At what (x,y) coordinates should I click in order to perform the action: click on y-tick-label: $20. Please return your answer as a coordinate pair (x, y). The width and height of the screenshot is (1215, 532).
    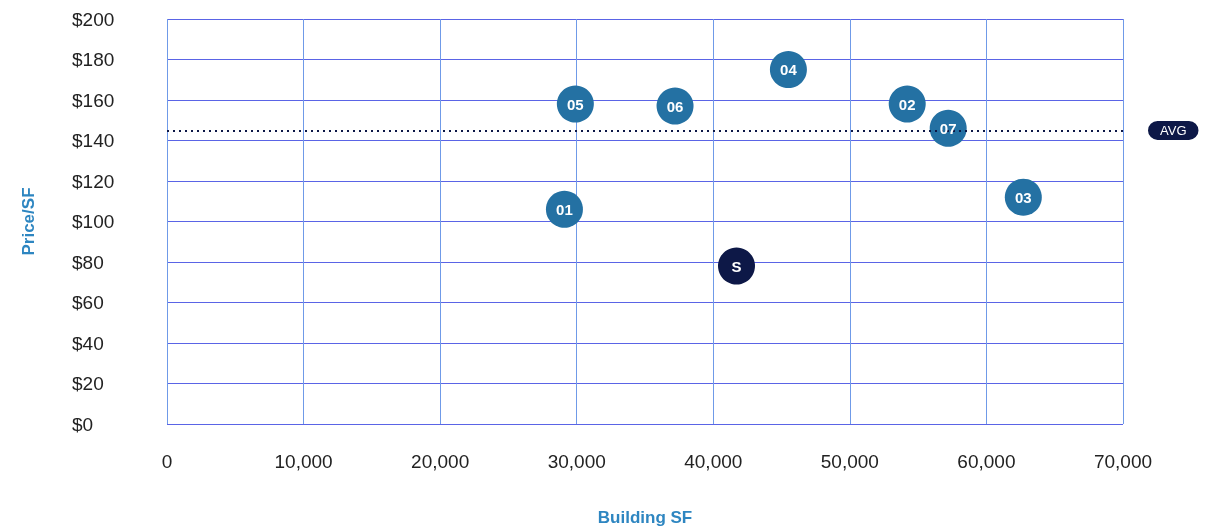
    Looking at the image, I should click on (88, 383).